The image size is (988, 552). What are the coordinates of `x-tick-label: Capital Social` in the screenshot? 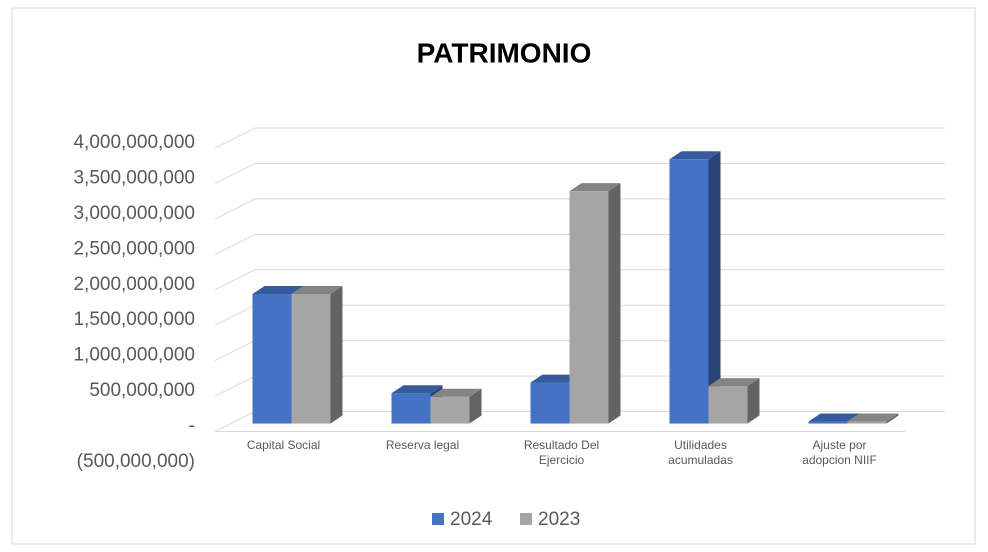 It's located at (283, 445).